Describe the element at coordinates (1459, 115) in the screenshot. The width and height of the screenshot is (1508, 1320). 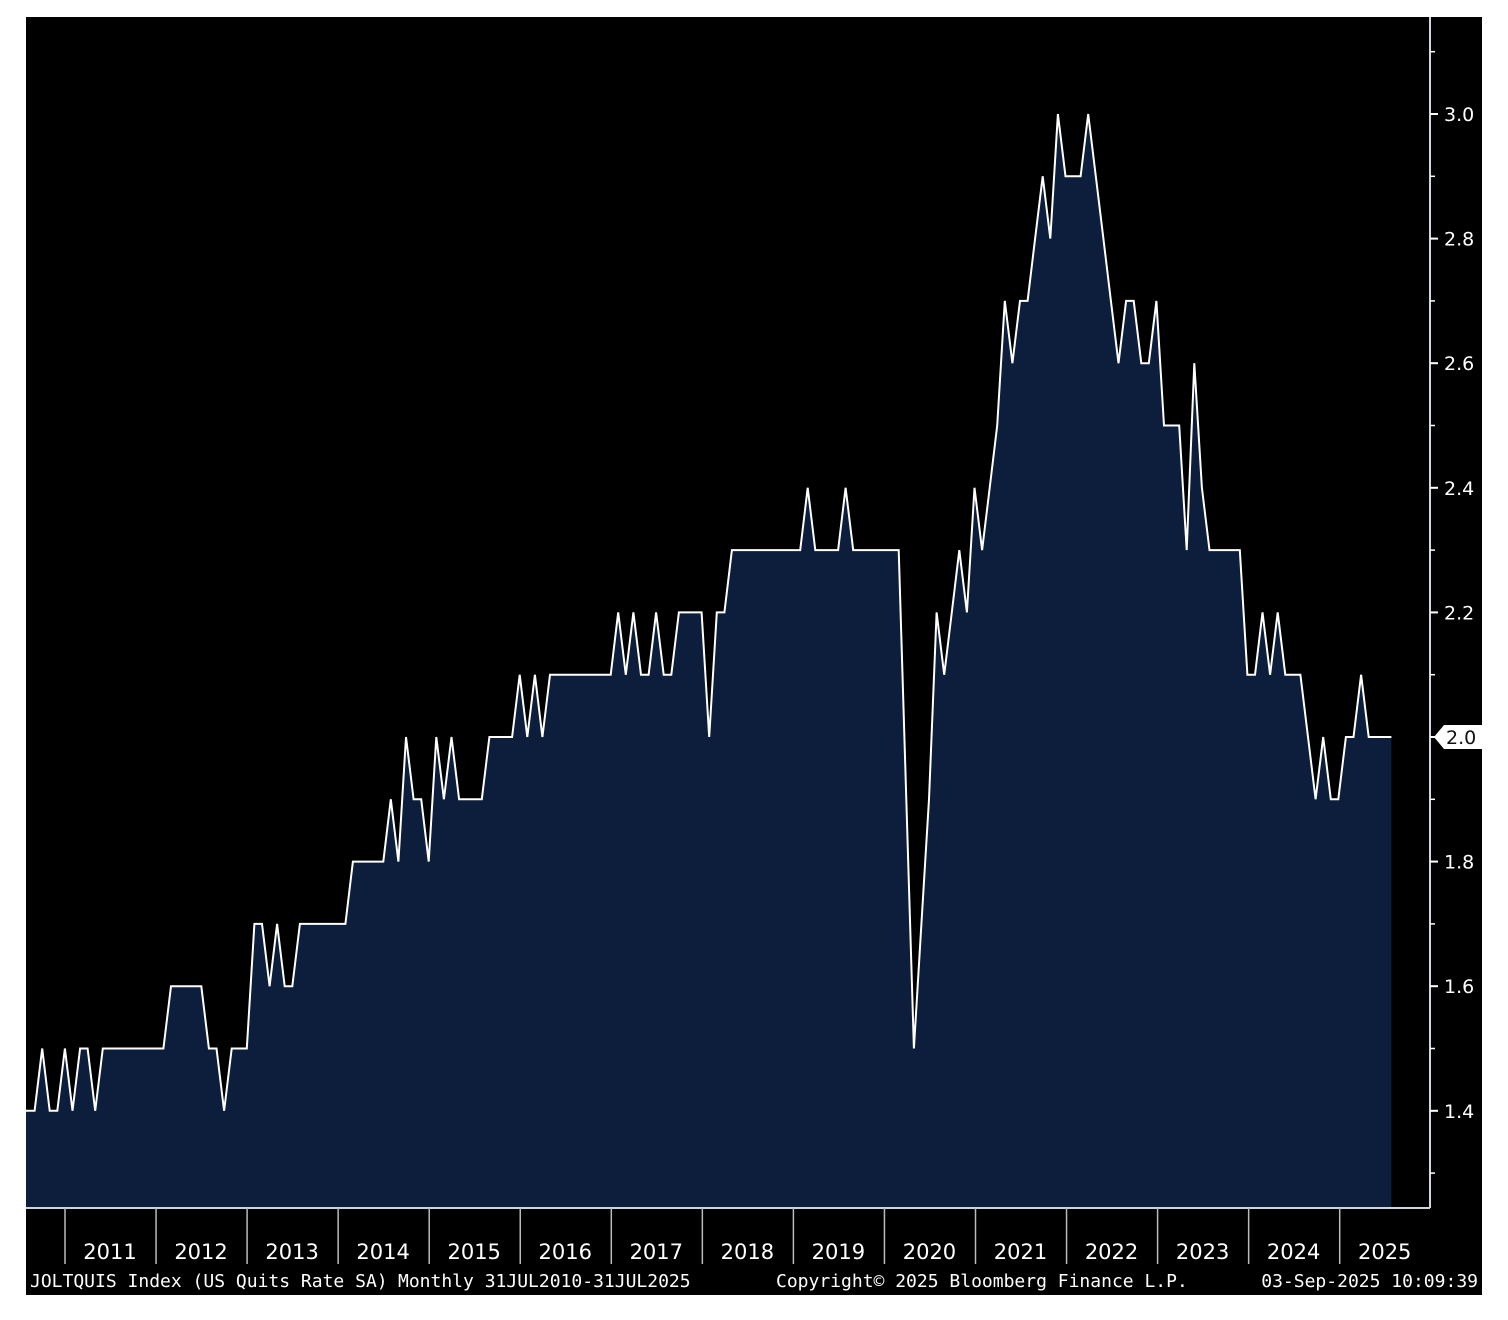
I see `y-tick-label: 3.0` at that location.